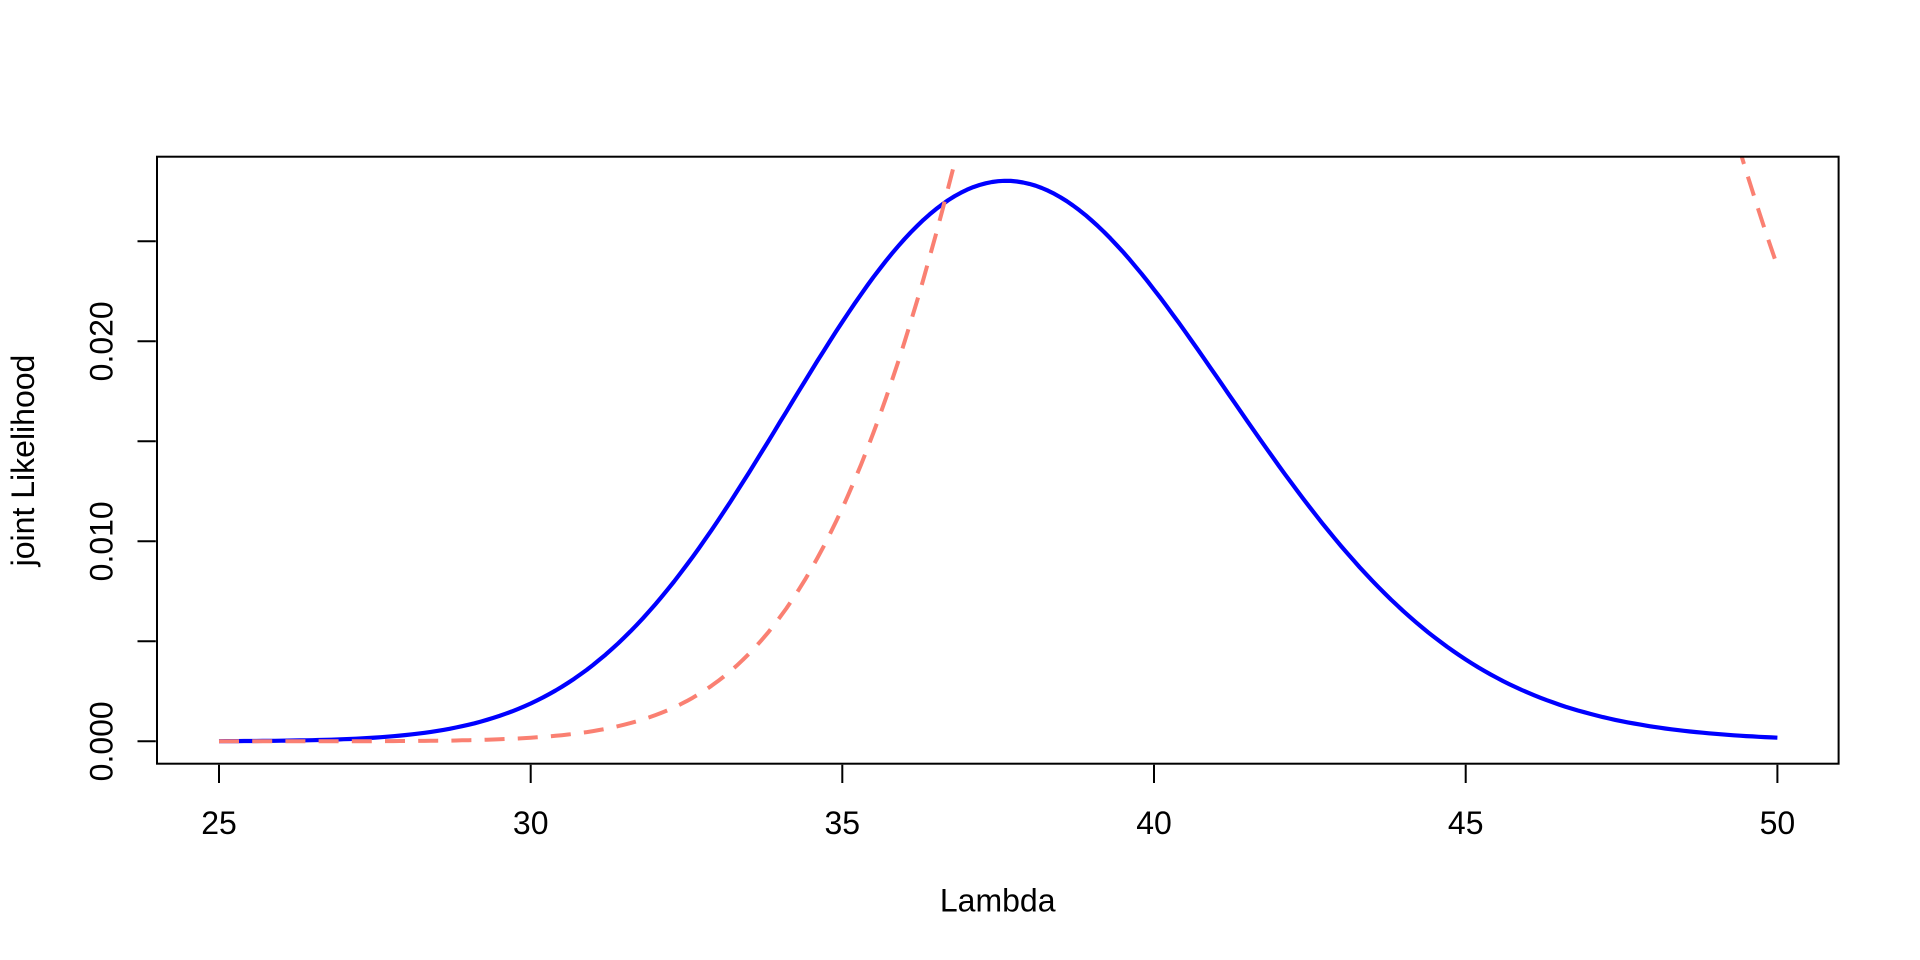  I want to click on svg-text: 50, so click(1778, 823).